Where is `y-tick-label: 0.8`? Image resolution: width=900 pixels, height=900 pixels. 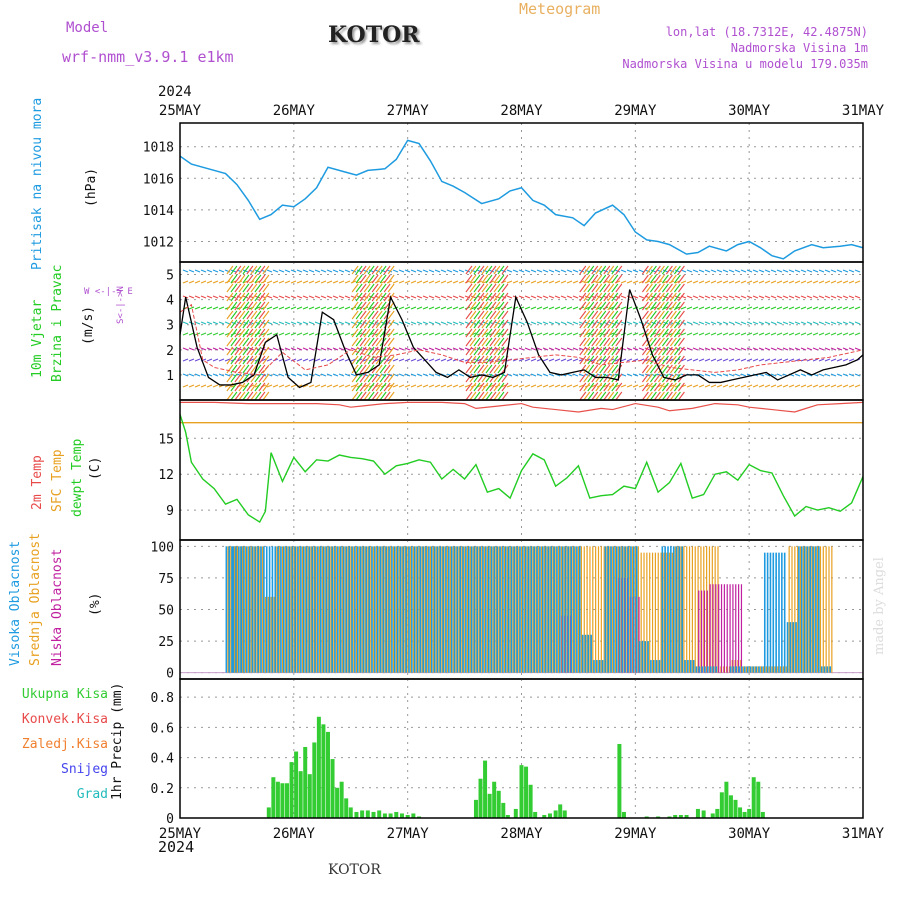
y-tick-label: 0.8 is located at coordinates (162, 698).